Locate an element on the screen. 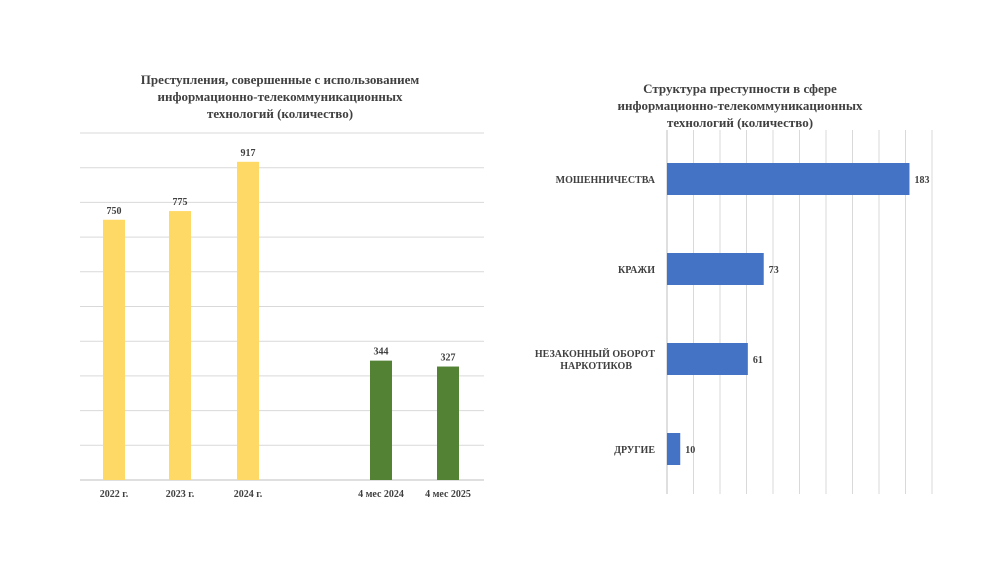  right-data-label: 183 is located at coordinates (921, 180).